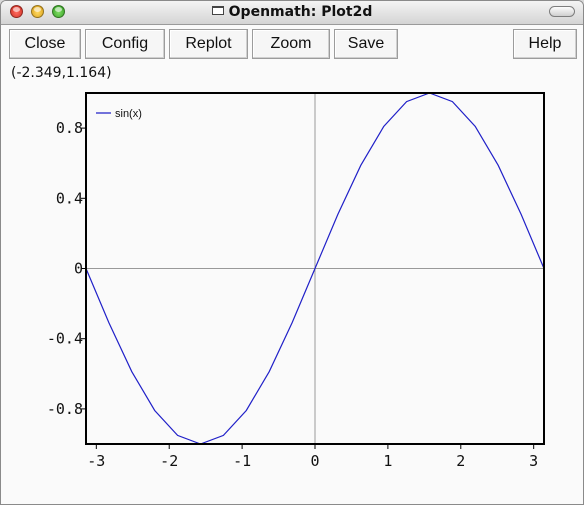 The image size is (584, 505). Describe the element at coordinates (562, 11) in the screenshot. I see `toolbar-toggle-button` at that location.